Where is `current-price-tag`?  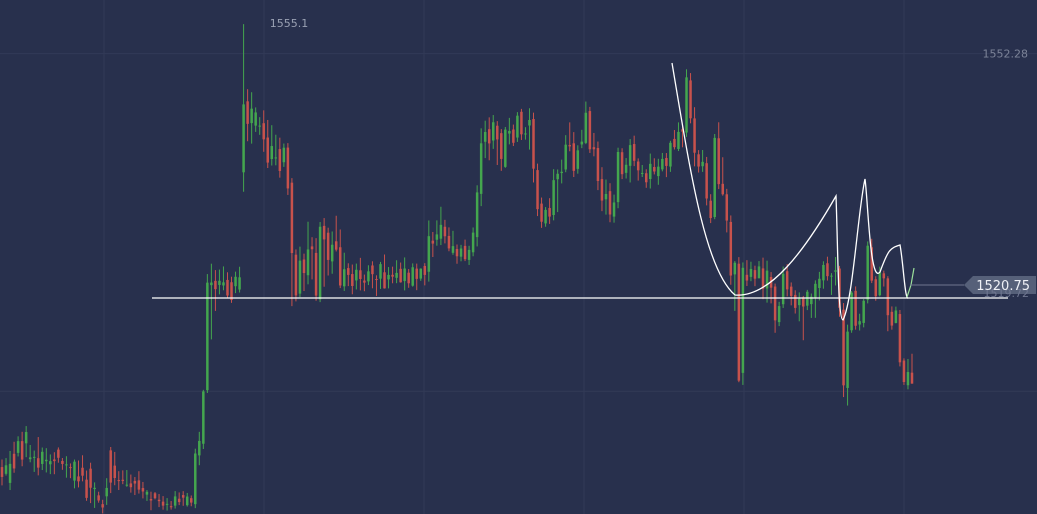 current-price-tag is located at coordinates (1000, 285).